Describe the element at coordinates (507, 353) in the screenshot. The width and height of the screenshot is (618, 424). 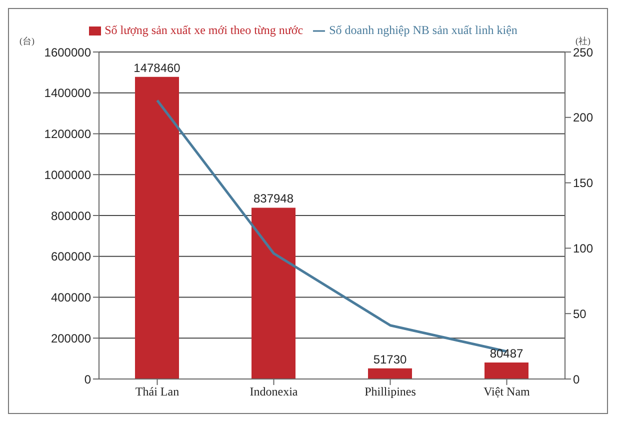
I see `data-label: 80487` at that location.